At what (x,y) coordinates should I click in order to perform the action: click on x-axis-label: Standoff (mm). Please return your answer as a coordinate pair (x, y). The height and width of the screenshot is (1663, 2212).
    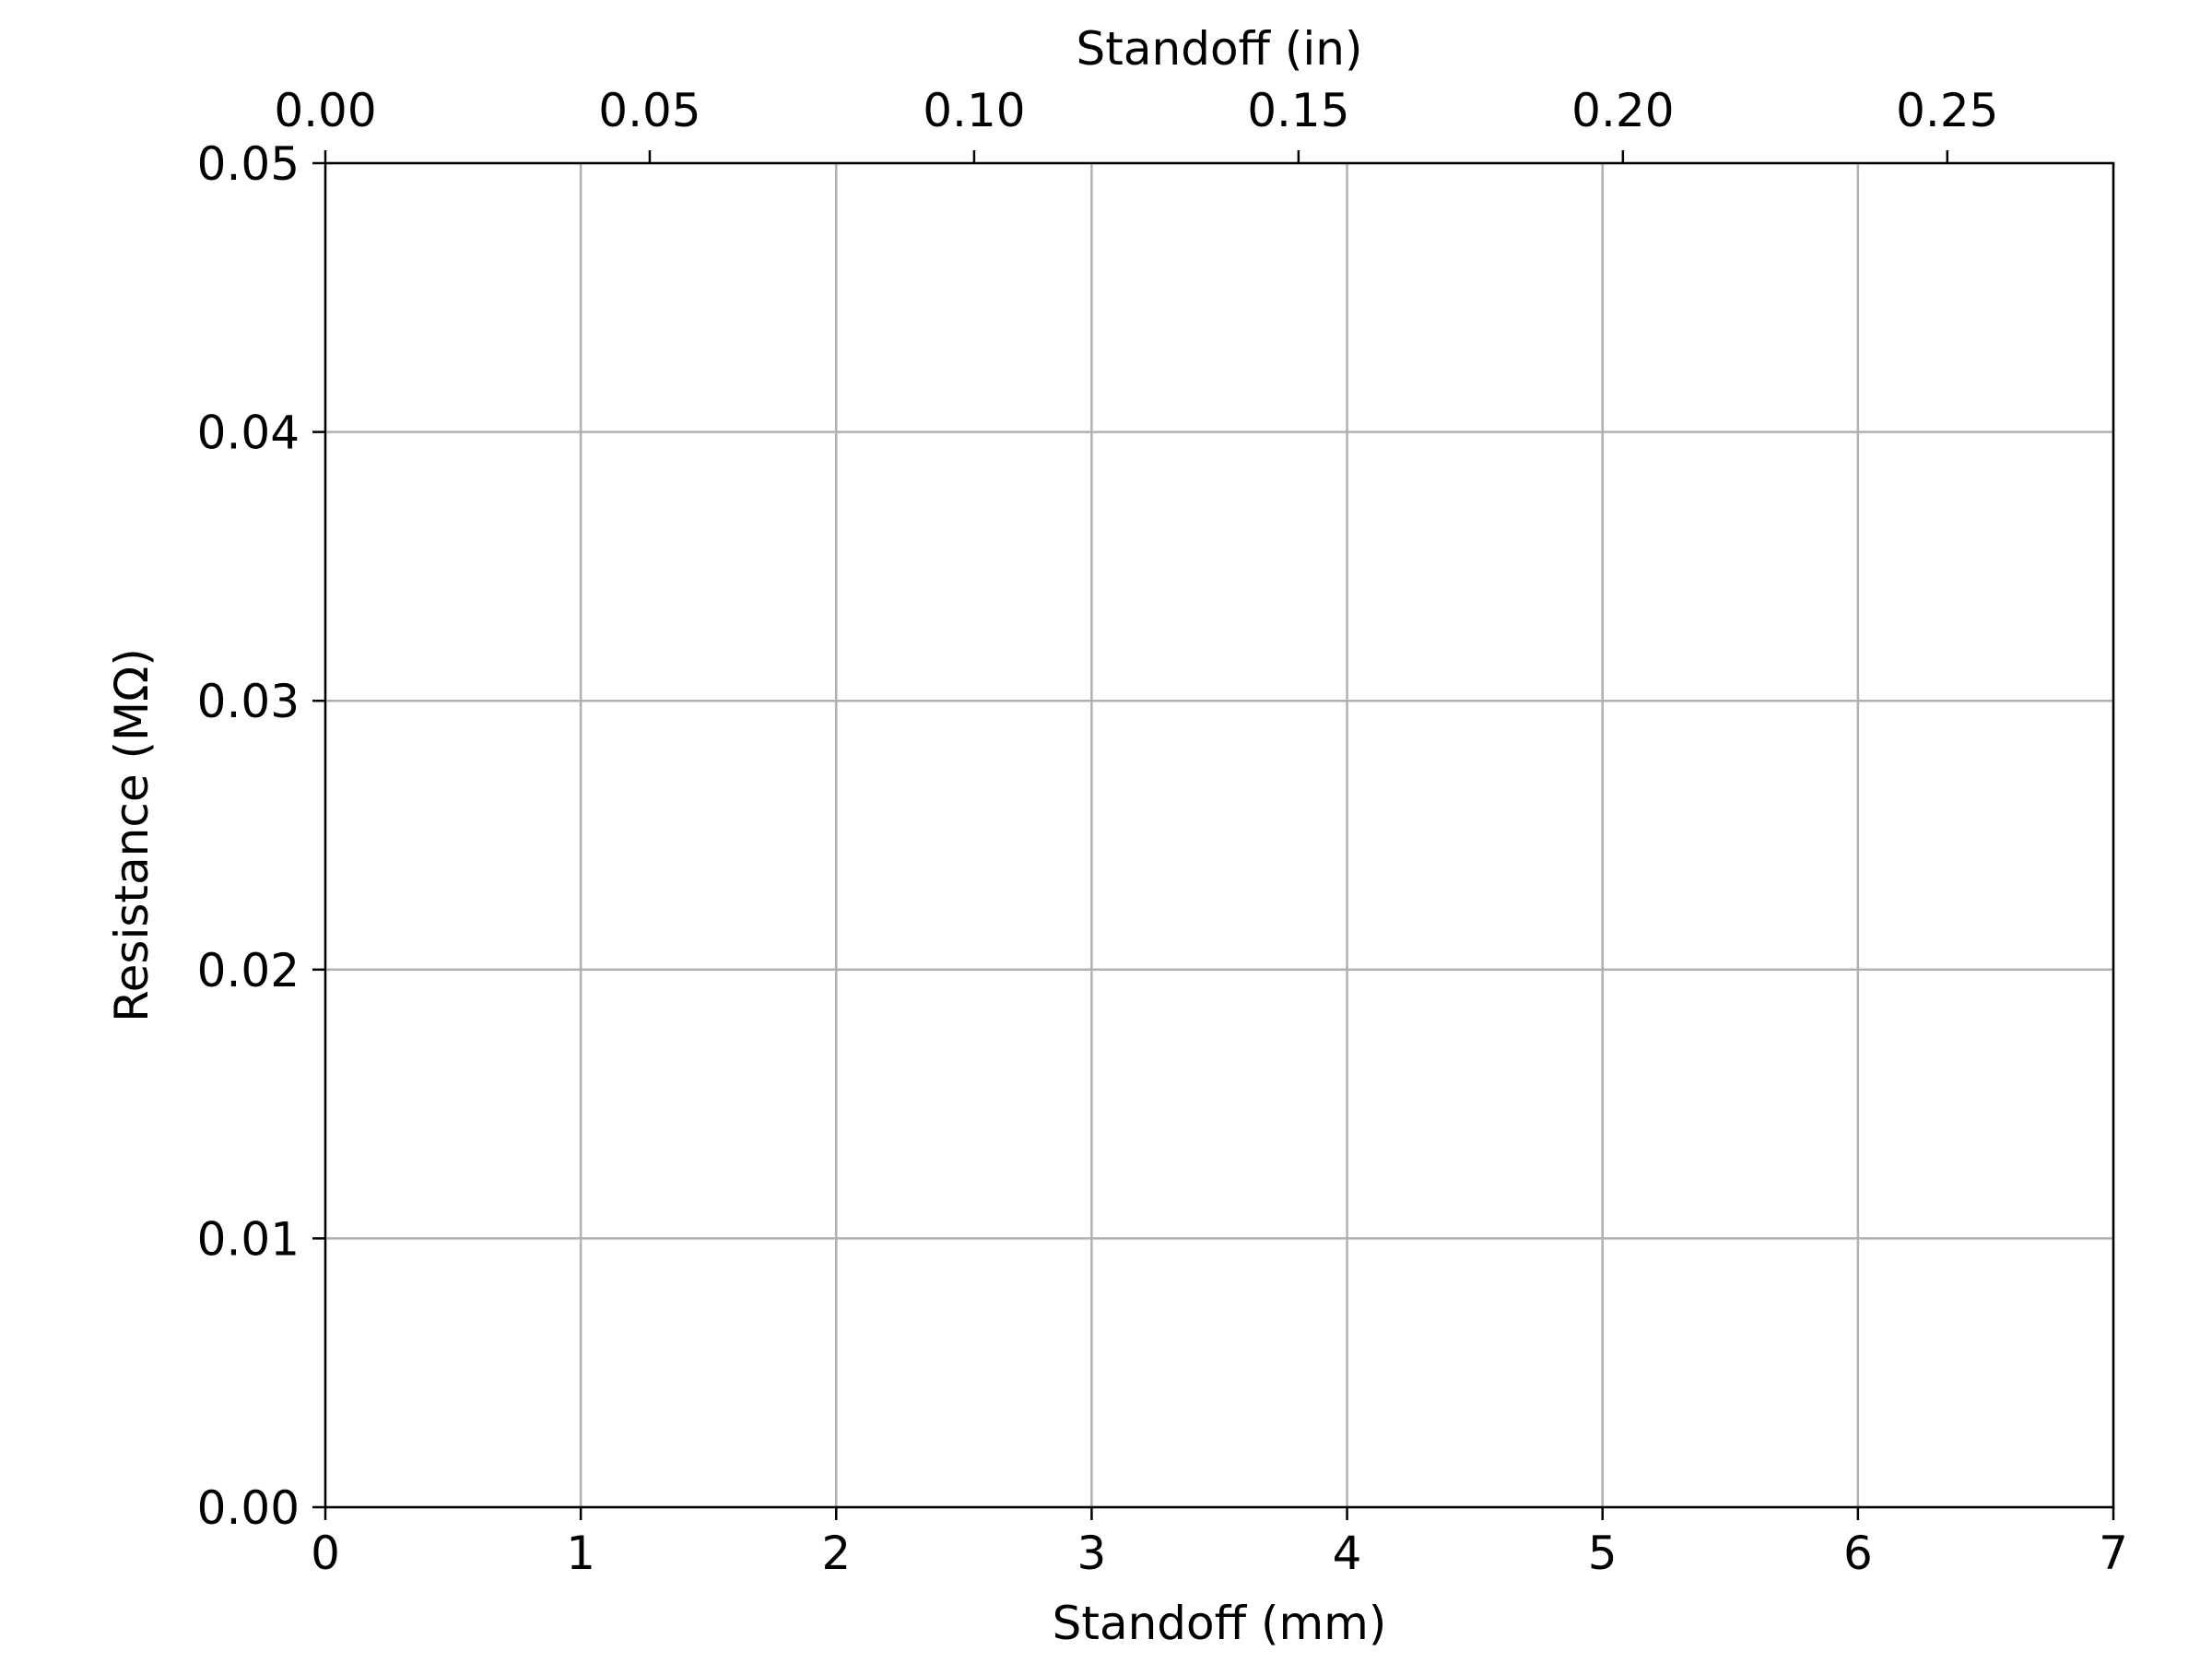
    Looking at the image, I should click on (1220, 1623).